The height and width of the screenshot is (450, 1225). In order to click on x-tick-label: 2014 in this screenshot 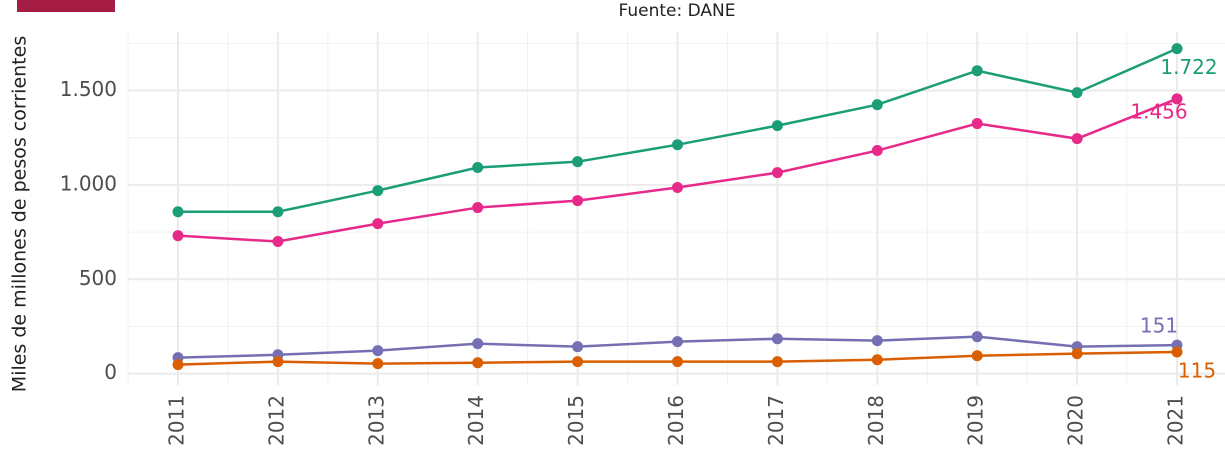, I will do `click(476, 420)`.